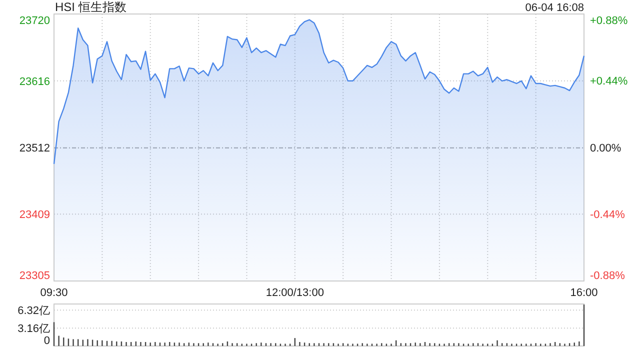 Image resolution: width=640 pixels, height=360 pixels. I want to click on annotation: 06-04 16:08, so click(554, 8).